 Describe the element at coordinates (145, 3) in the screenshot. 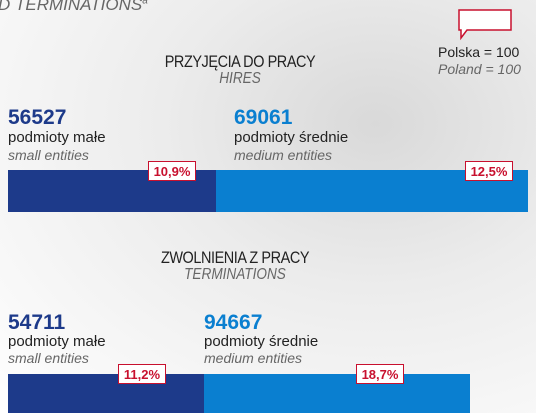

I see `note-mark: a` at that location.